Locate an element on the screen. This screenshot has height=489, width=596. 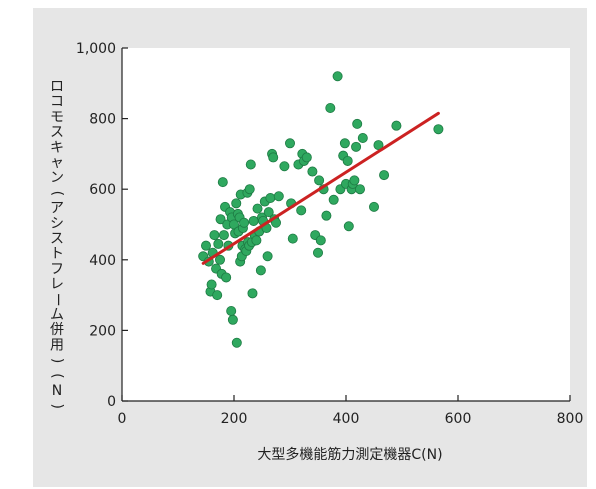
x-tick-label: 800 is located at coordinates (570, 419).